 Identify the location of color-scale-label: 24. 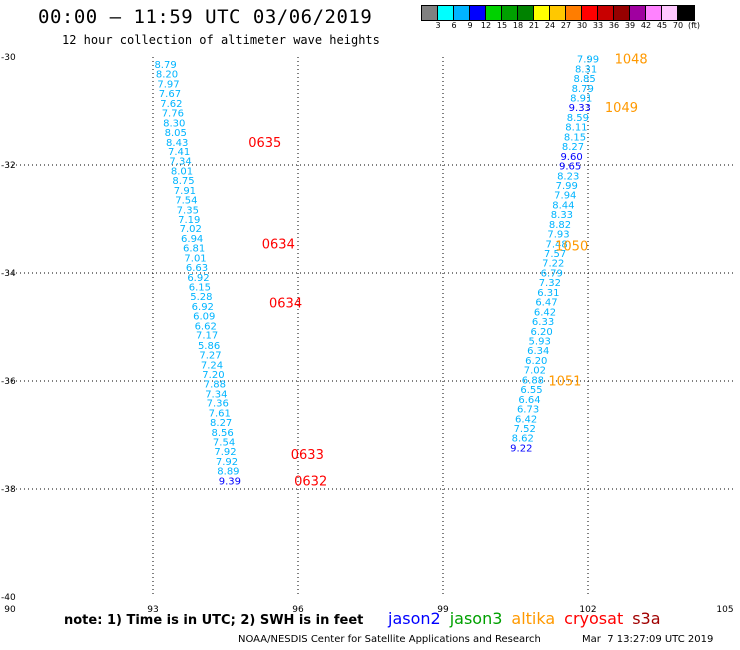
(550, 25).